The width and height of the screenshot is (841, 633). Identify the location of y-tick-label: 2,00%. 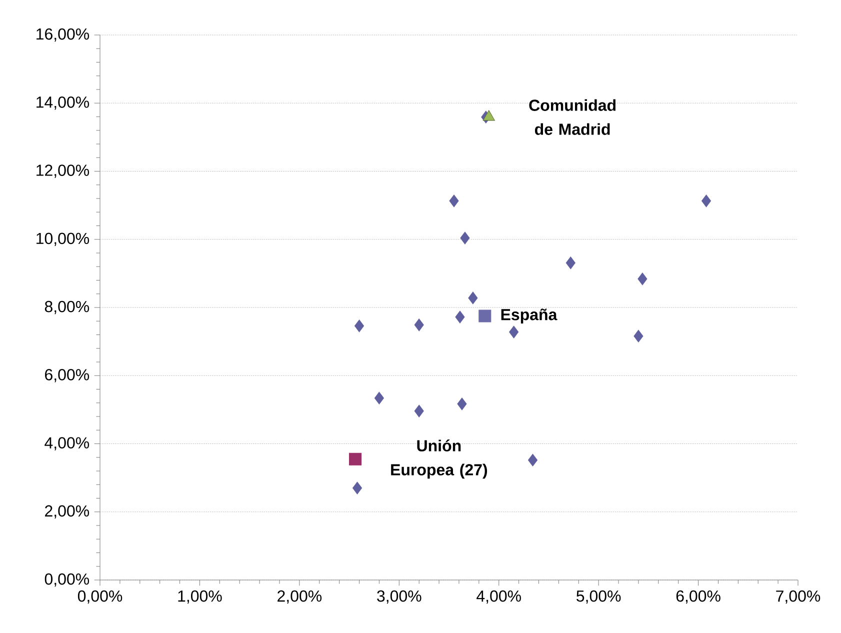
(67, 511).